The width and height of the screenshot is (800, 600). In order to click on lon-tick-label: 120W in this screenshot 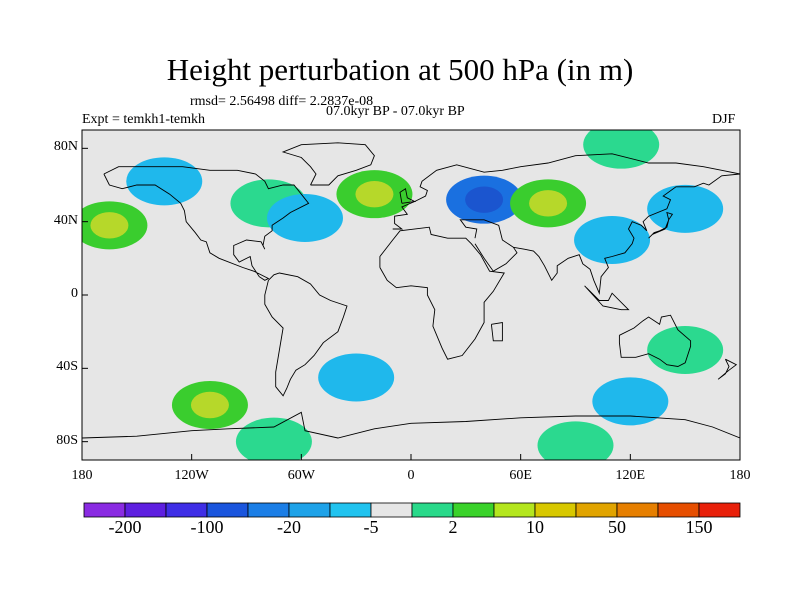, I will do `click(191, 475)`.